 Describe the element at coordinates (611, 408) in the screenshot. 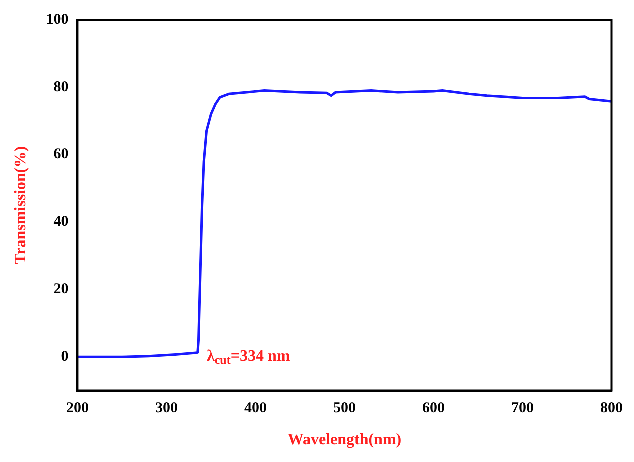

I see `x-tick-label: 800` at that location.